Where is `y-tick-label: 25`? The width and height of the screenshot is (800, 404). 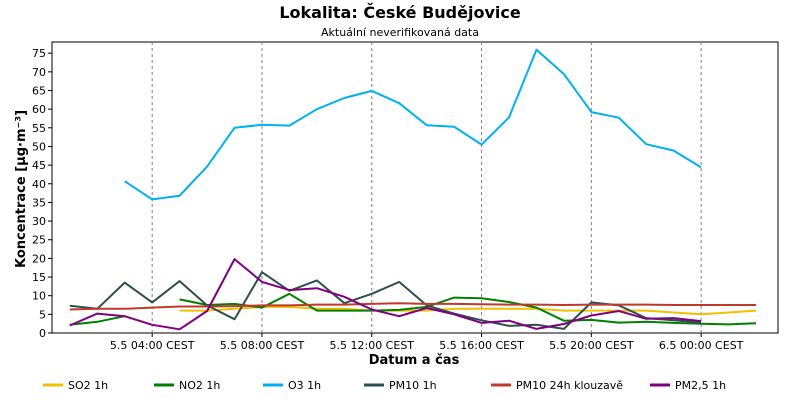
y-tick-label: 25 is located at coordinates (39, 240).